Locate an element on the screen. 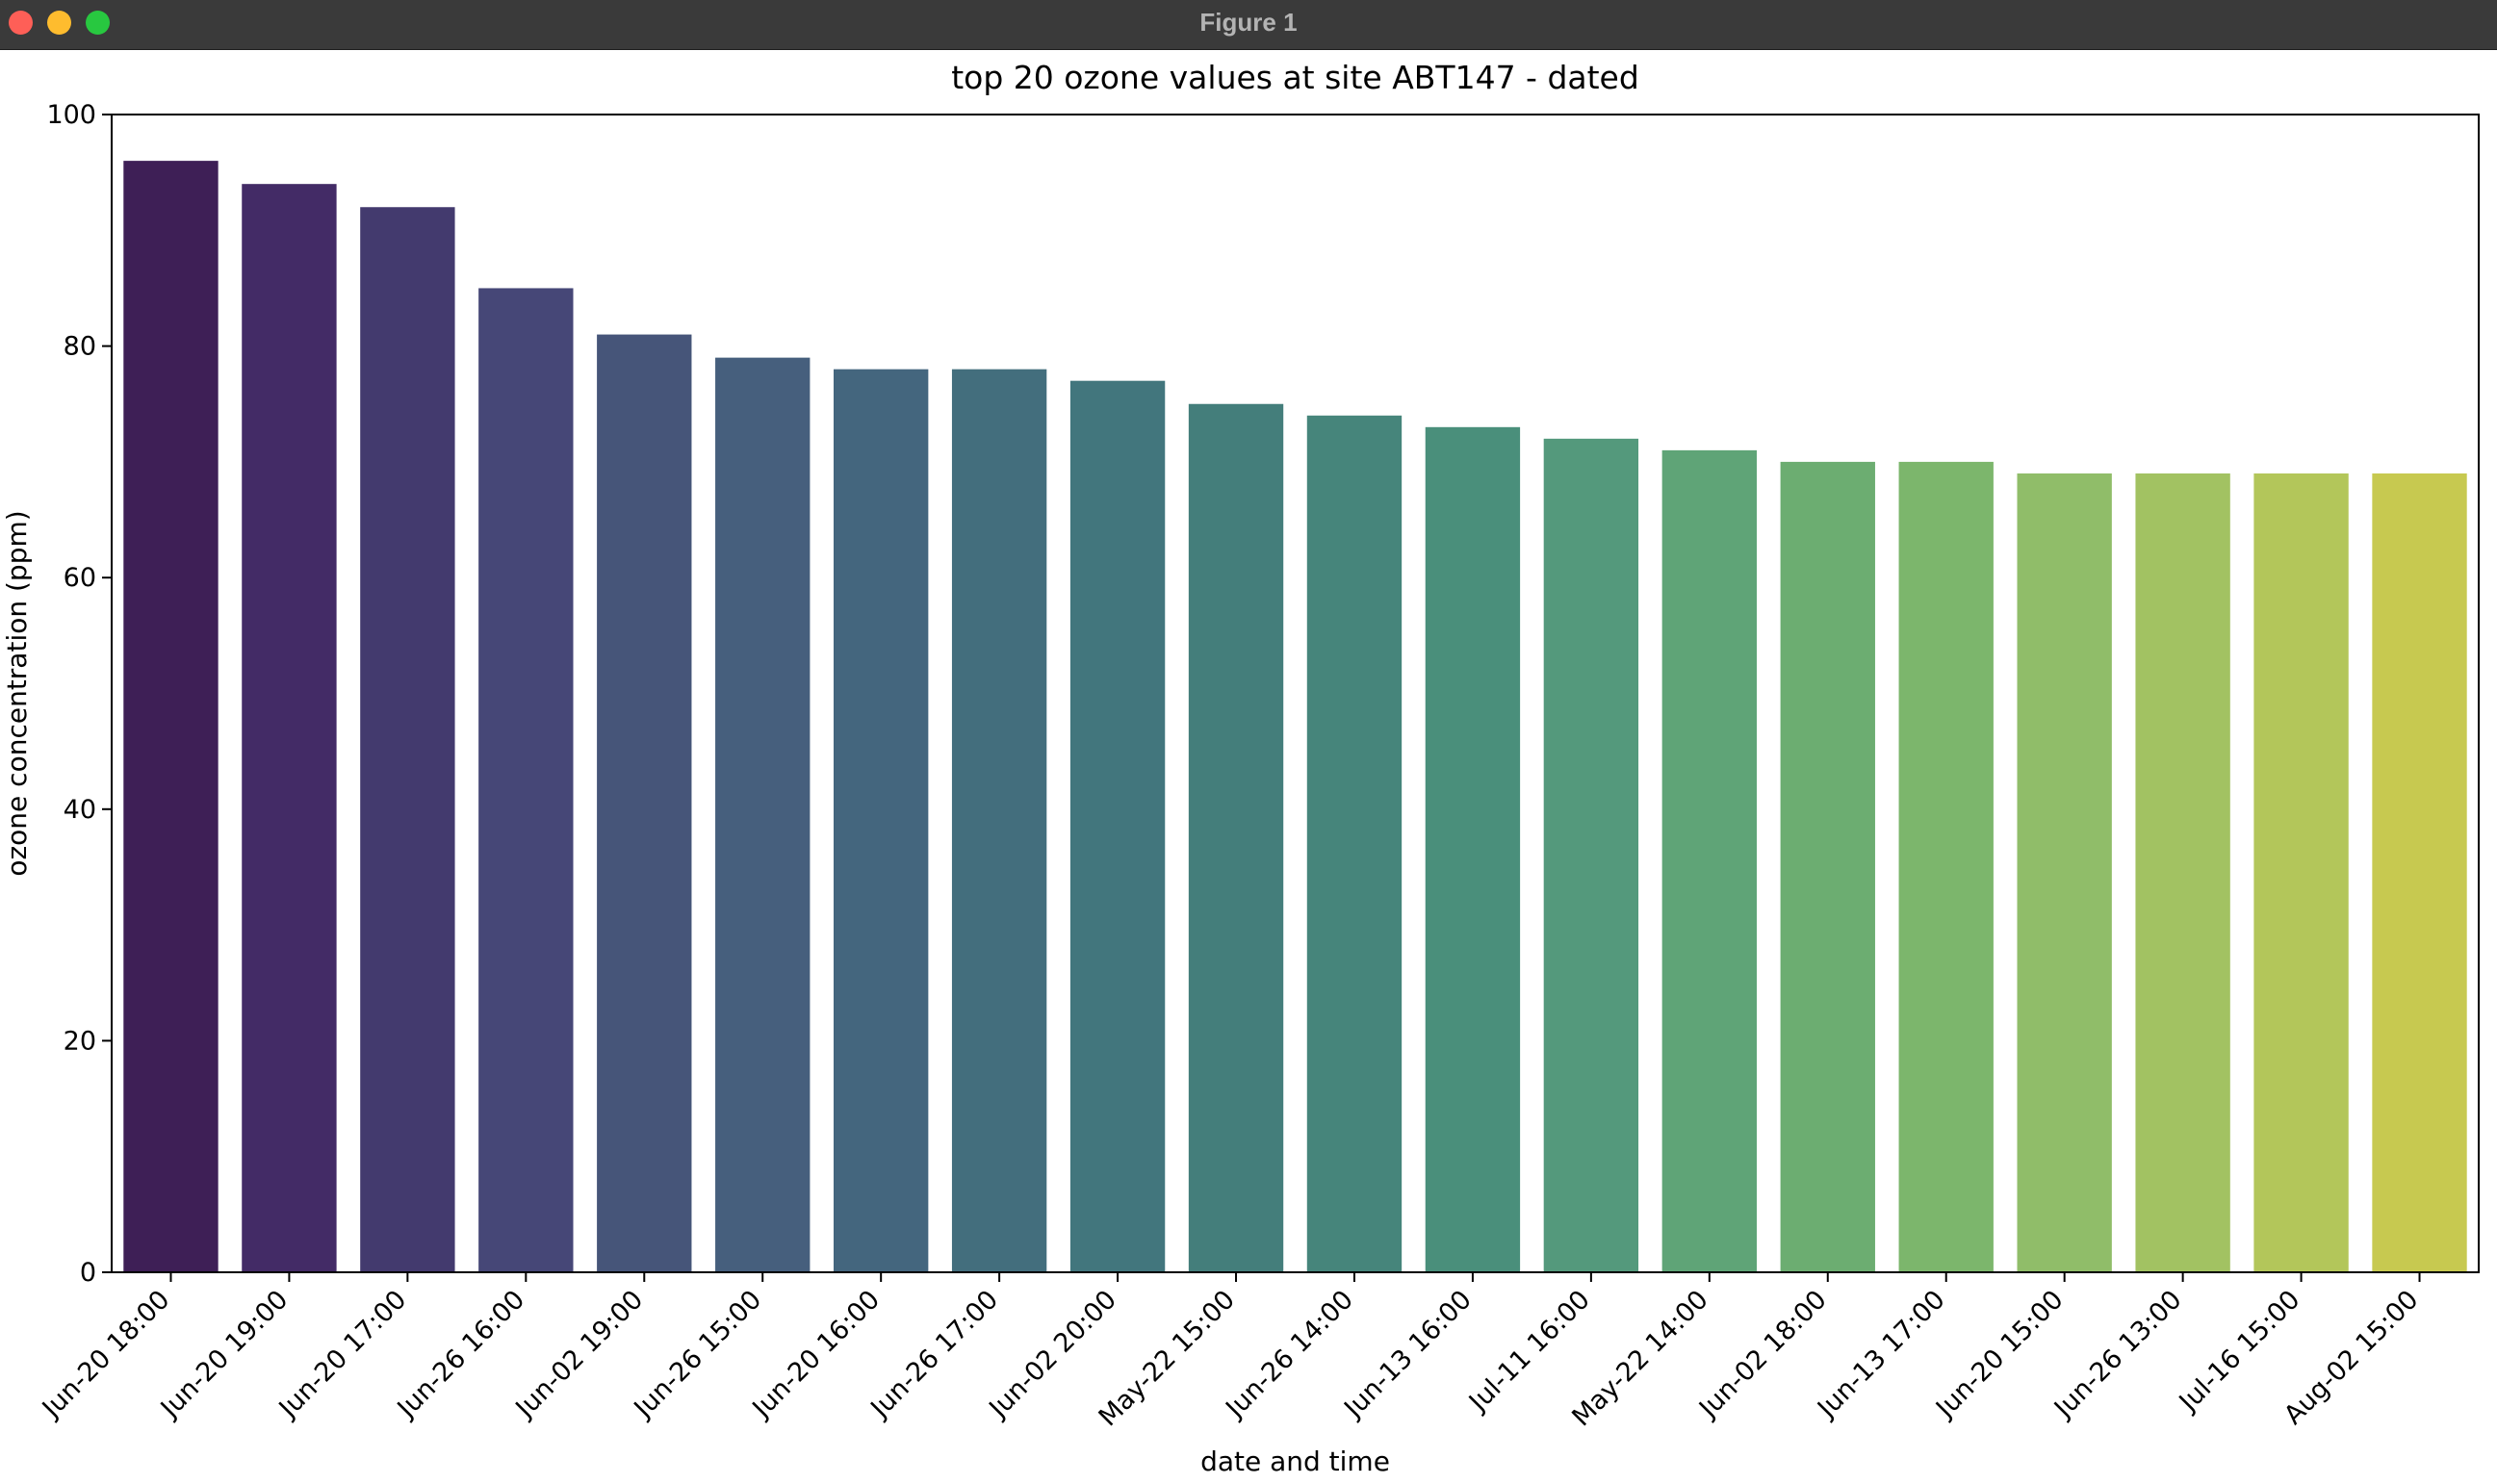 This screenshot has height=1484, width=2497. y-tick-label: 80 is located at coordinates (80, 347).